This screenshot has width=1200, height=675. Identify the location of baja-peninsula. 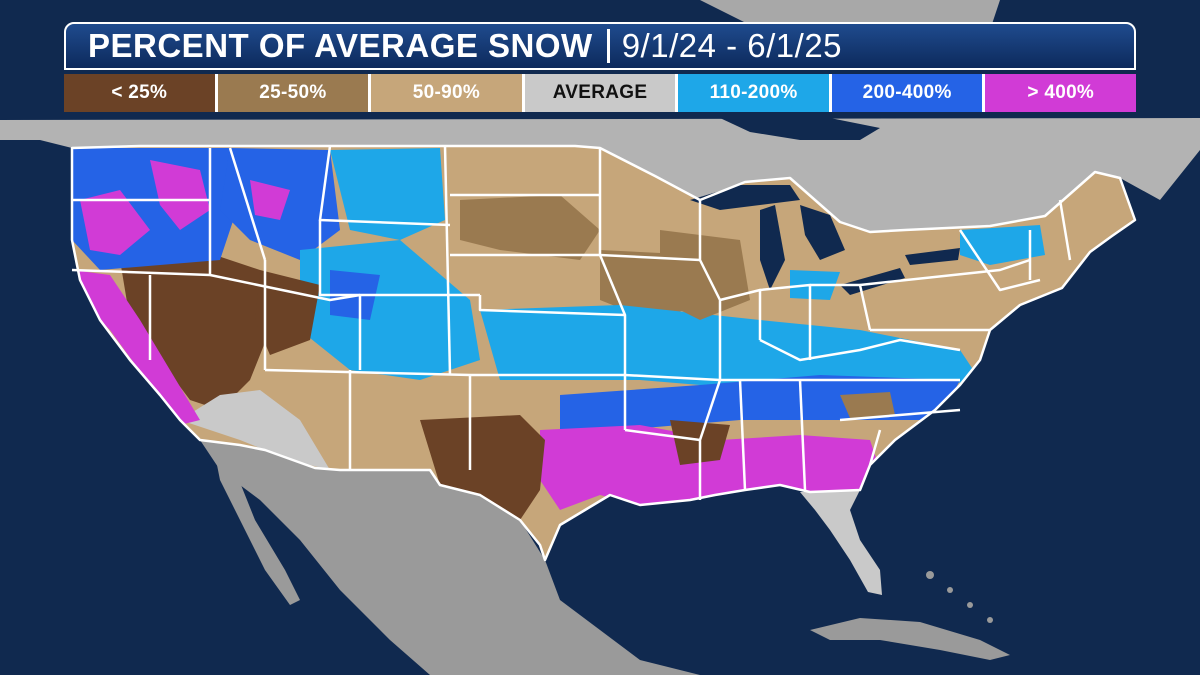
(257, 530).